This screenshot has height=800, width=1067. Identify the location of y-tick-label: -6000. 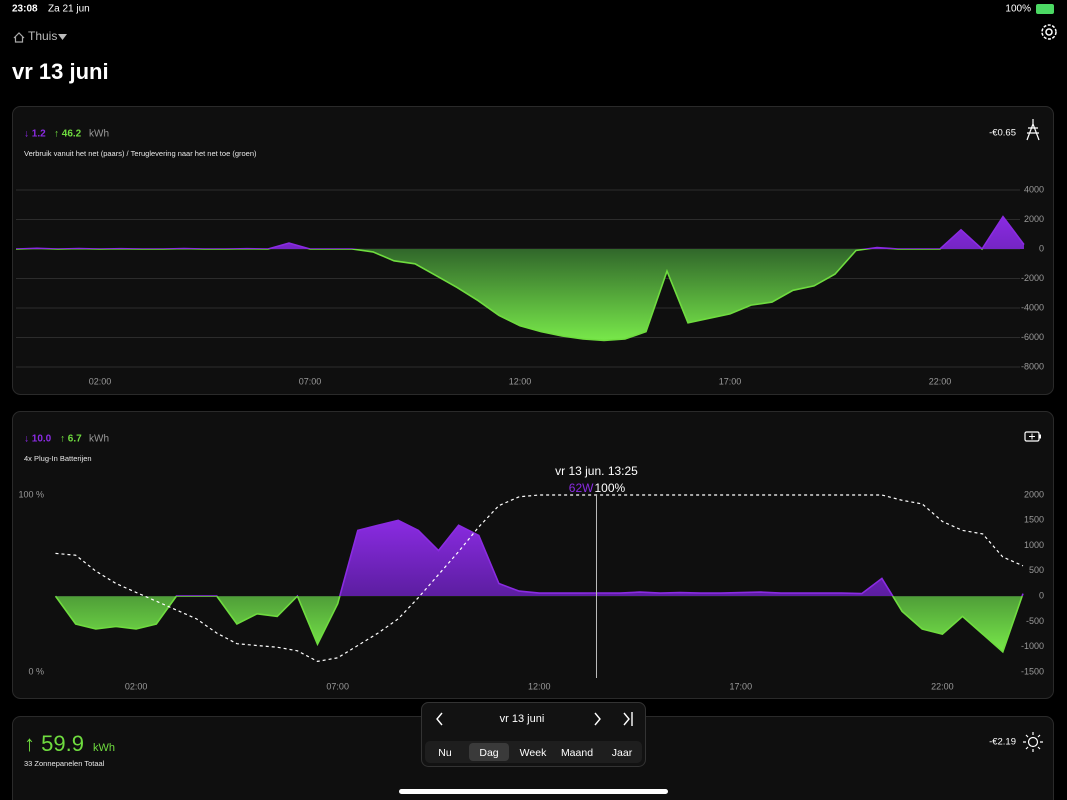
(1032, 337).